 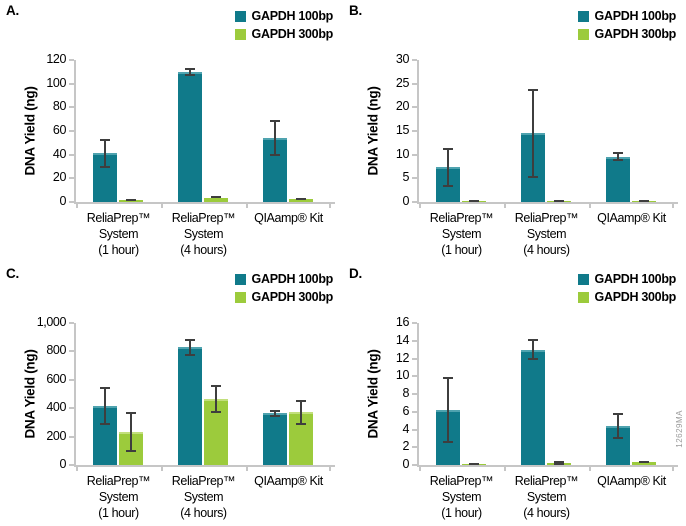 What do you see at coordinates (356, 10) in the screenshot?
I see `panel-letter: B.` at bounding box center [356, 10].